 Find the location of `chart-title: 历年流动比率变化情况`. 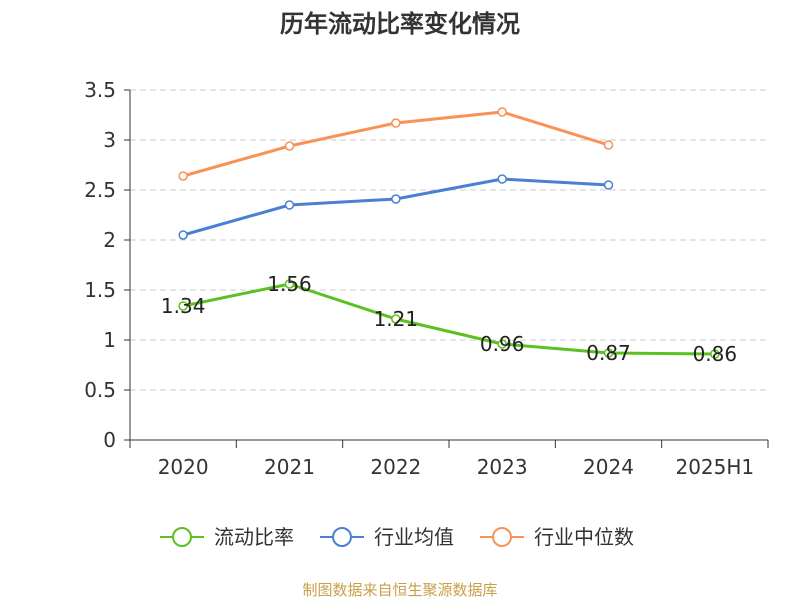

chart-title: 历年流动比率变化情况 is located at coordinates (400, 24).